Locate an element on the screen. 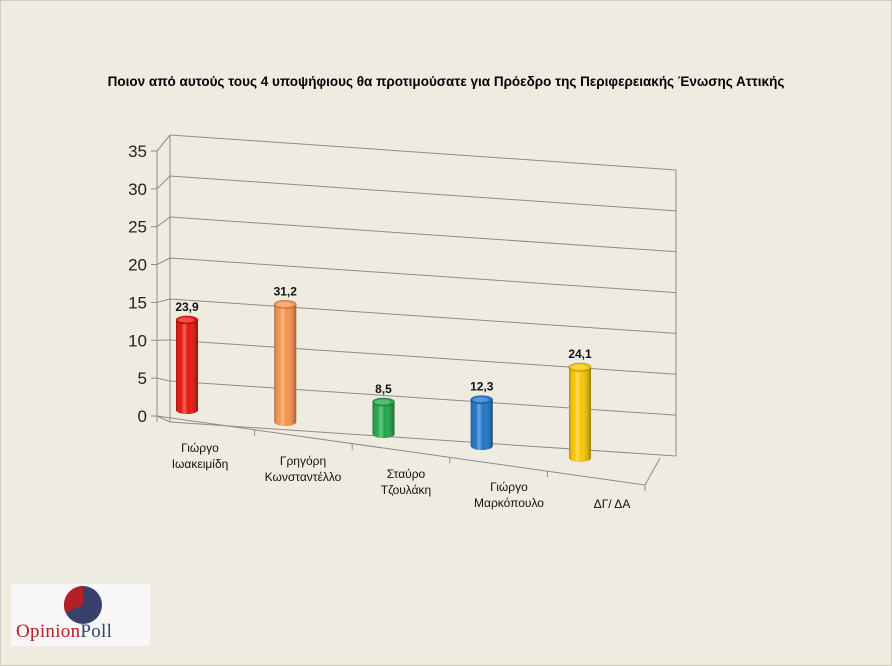 The width and height of the screenshot is (892, 666). data-label: 24,1 is located at coordinates (580, 354).